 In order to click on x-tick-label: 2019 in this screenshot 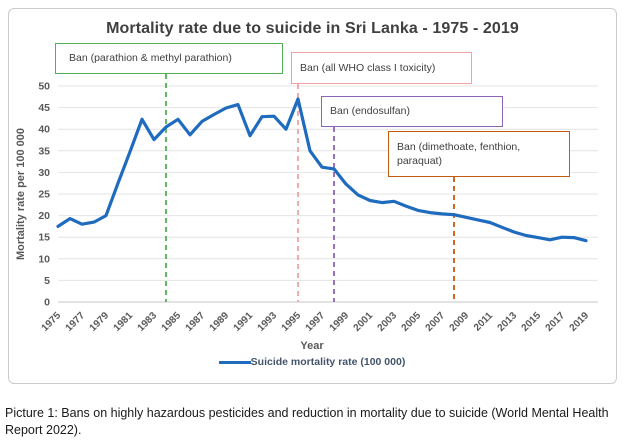, I will do `click(580, 322)`.